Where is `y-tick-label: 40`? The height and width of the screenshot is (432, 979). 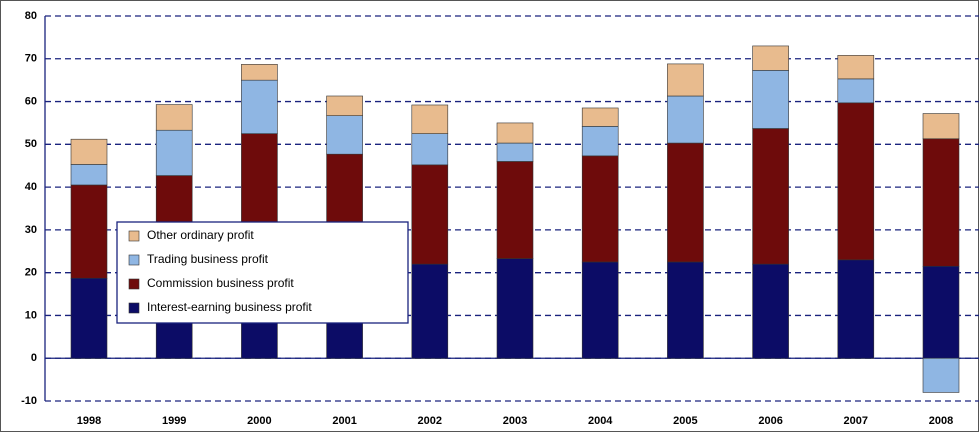
y-tick-label: 40 is located at coordinates (31, 187).